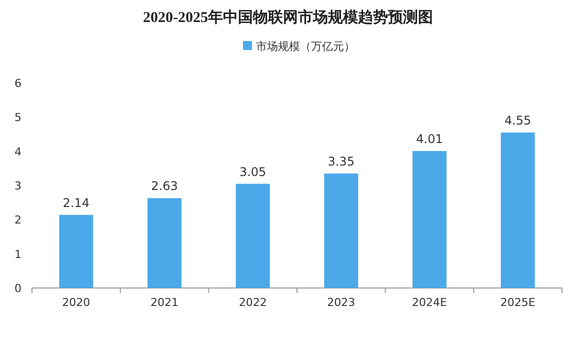 The height and width of the screenshot is (337, 576). I want to click on y-tick-label: 0, so click(18, 288).